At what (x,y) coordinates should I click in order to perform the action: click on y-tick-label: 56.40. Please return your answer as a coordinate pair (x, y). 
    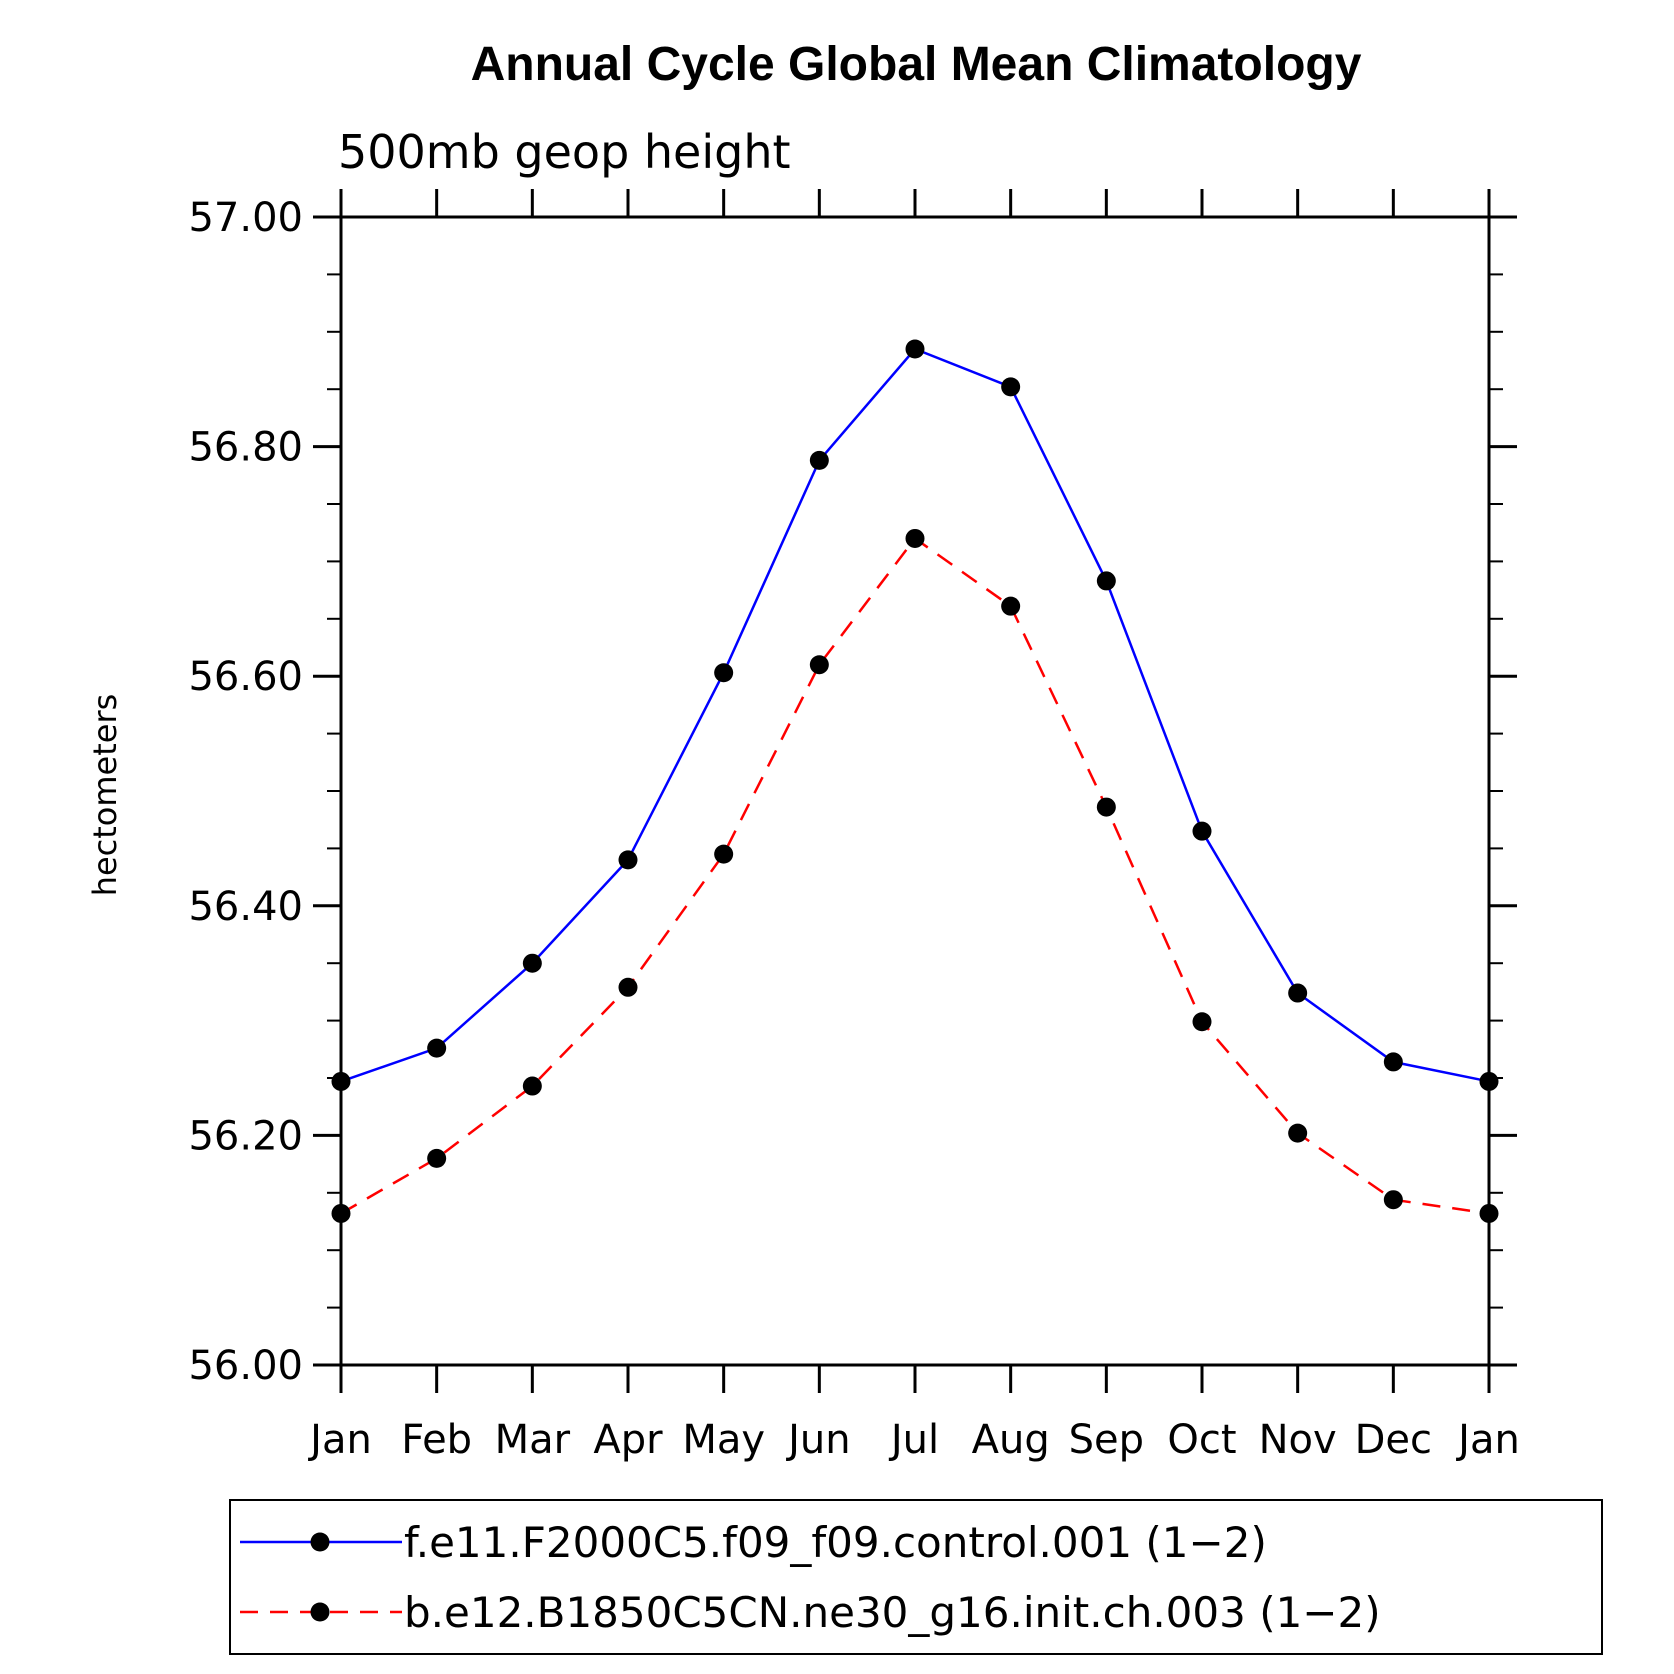
    Looking at the image, I should click on (245, 907).